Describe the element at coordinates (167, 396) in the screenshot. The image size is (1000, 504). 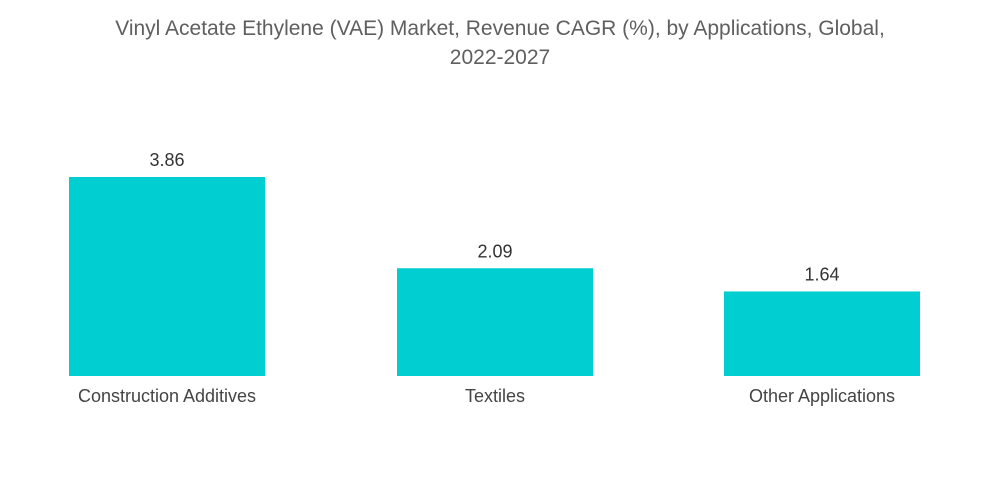
I see `category-label-0: Construction Additives` at that location.